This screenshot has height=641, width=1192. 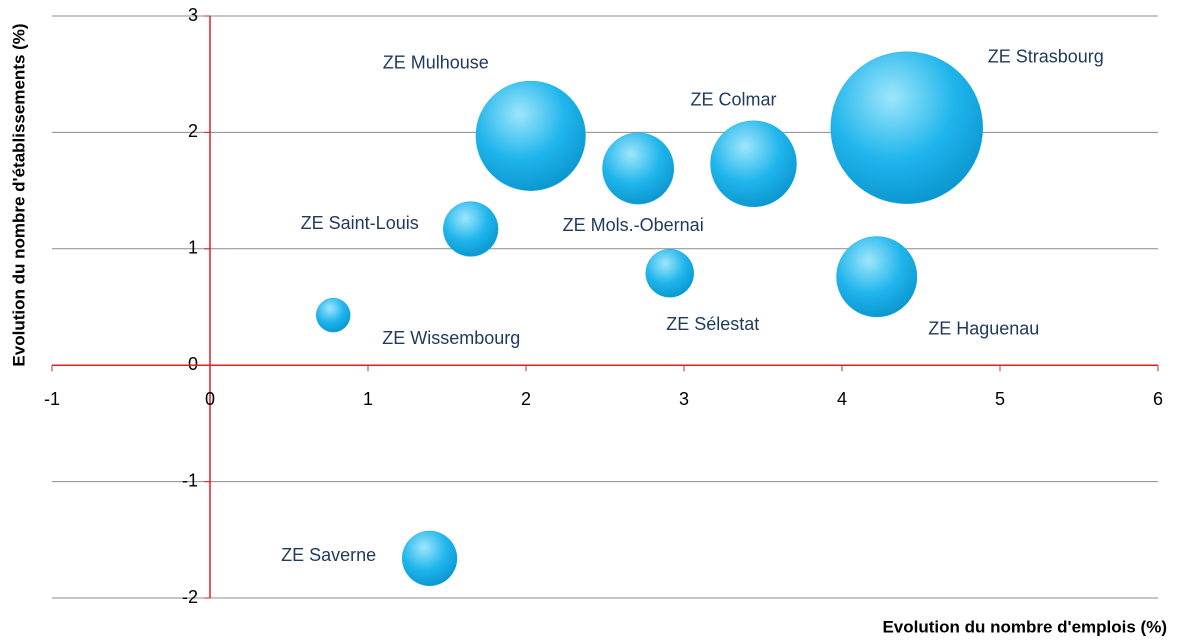 What do you see at coordinates (1000, 399) in the screenshot?
I see `x-tick-label: 5` at bounding box center [1000, 399].